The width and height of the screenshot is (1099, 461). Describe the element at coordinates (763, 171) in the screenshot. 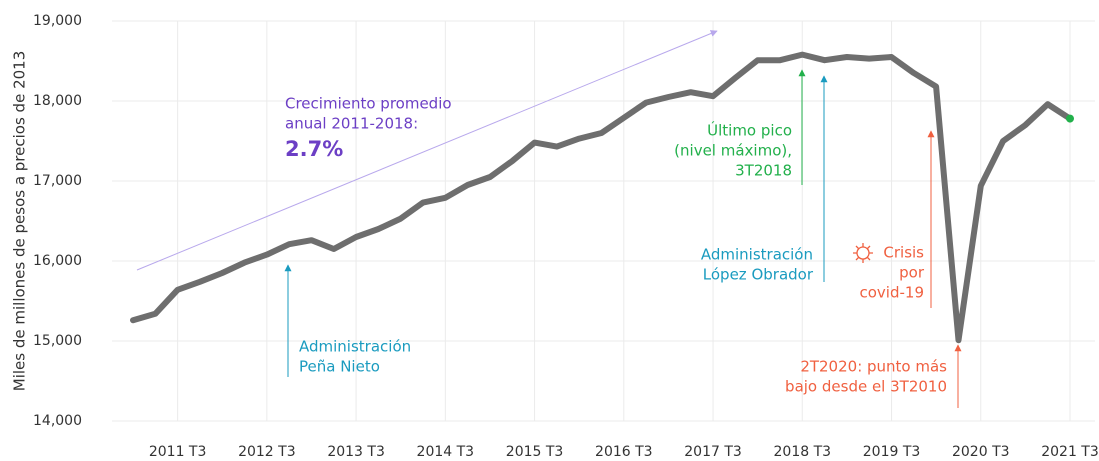

I see `annotation-text: 3T2018` at that location.